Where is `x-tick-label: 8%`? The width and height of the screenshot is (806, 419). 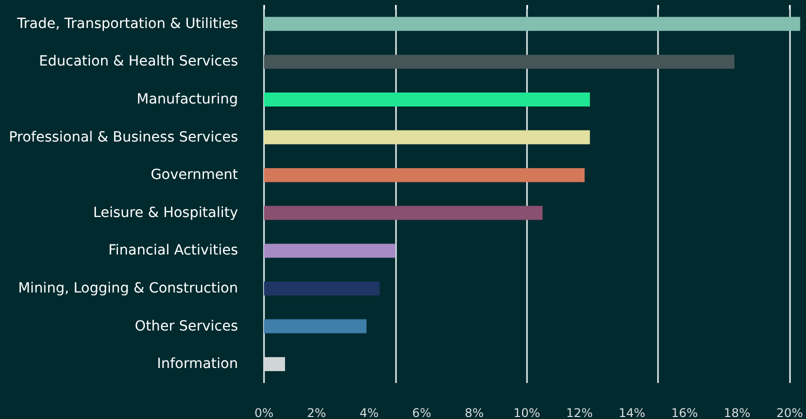 x-tick-label: 8% is located at coordinates (474, 412).